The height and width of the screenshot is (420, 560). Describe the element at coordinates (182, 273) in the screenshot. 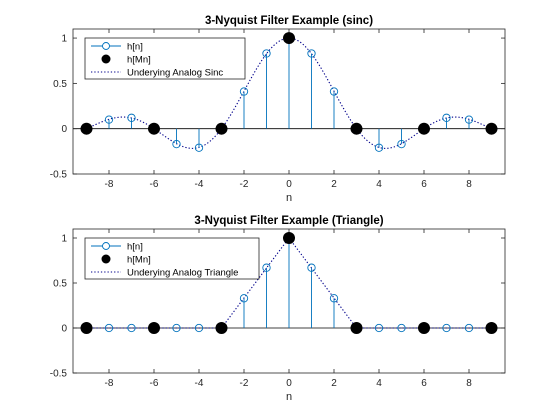

I see `legend-label: Underying Analog Triangle` at that location.